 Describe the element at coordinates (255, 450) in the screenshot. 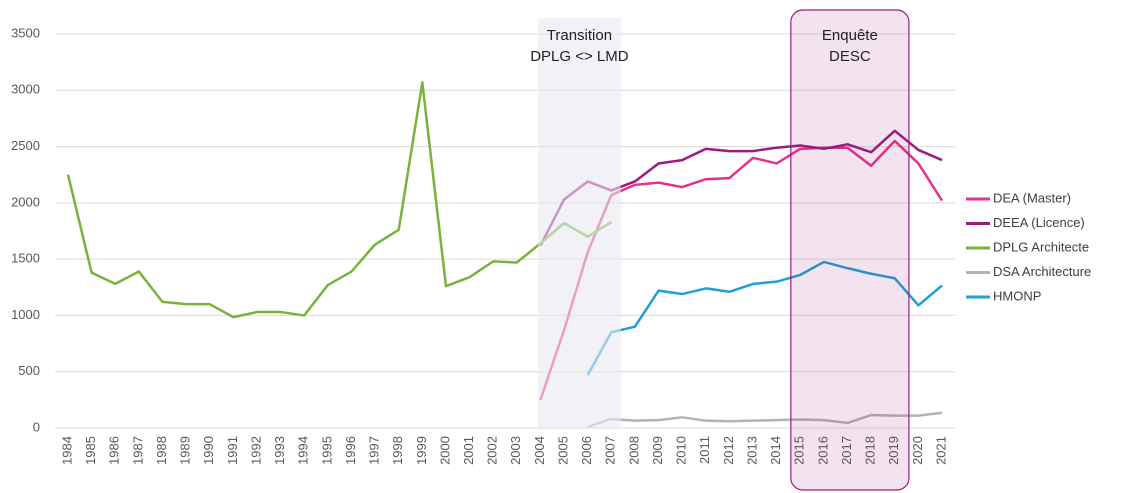

I see `x-tick-label: 1992` at that location.